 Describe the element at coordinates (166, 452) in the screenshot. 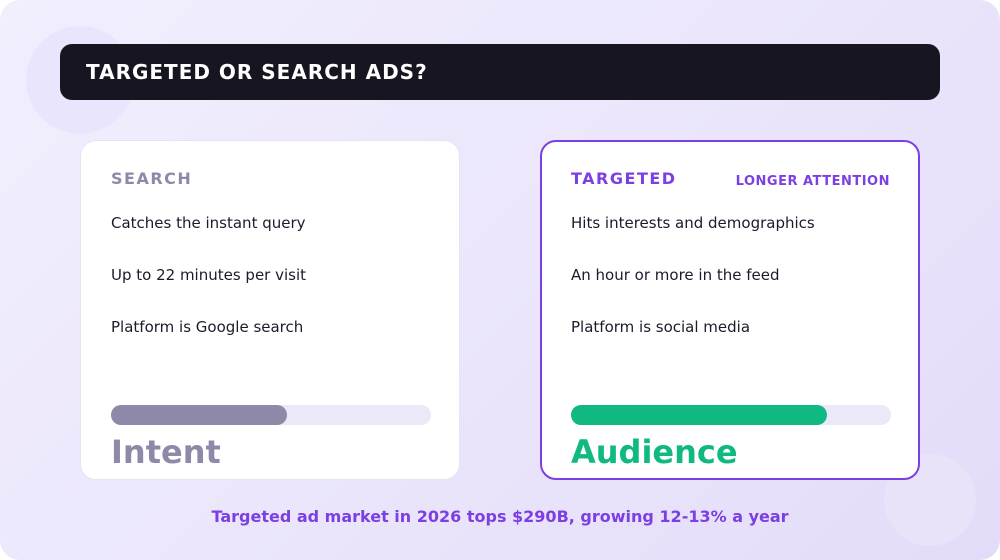

I see `card-metric: Intent` at that location.